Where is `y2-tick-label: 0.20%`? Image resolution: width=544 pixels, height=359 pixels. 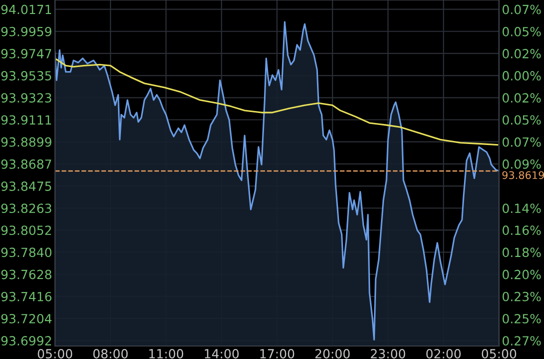 y2-tick-label: 0.20% is located at coordinates (521, 275).